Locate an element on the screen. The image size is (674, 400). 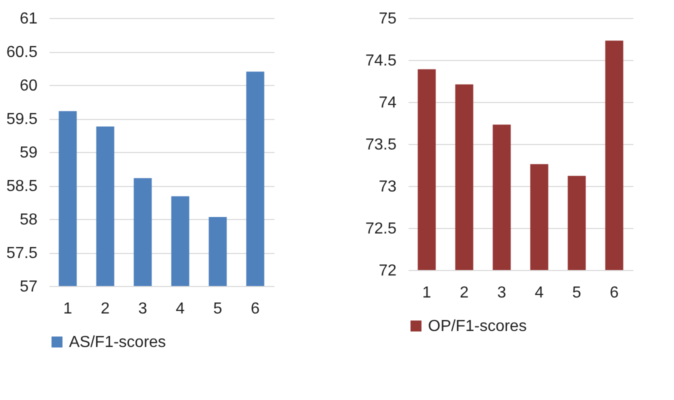
y-tick-label: 59.5 is located at coordinates (22, 119).